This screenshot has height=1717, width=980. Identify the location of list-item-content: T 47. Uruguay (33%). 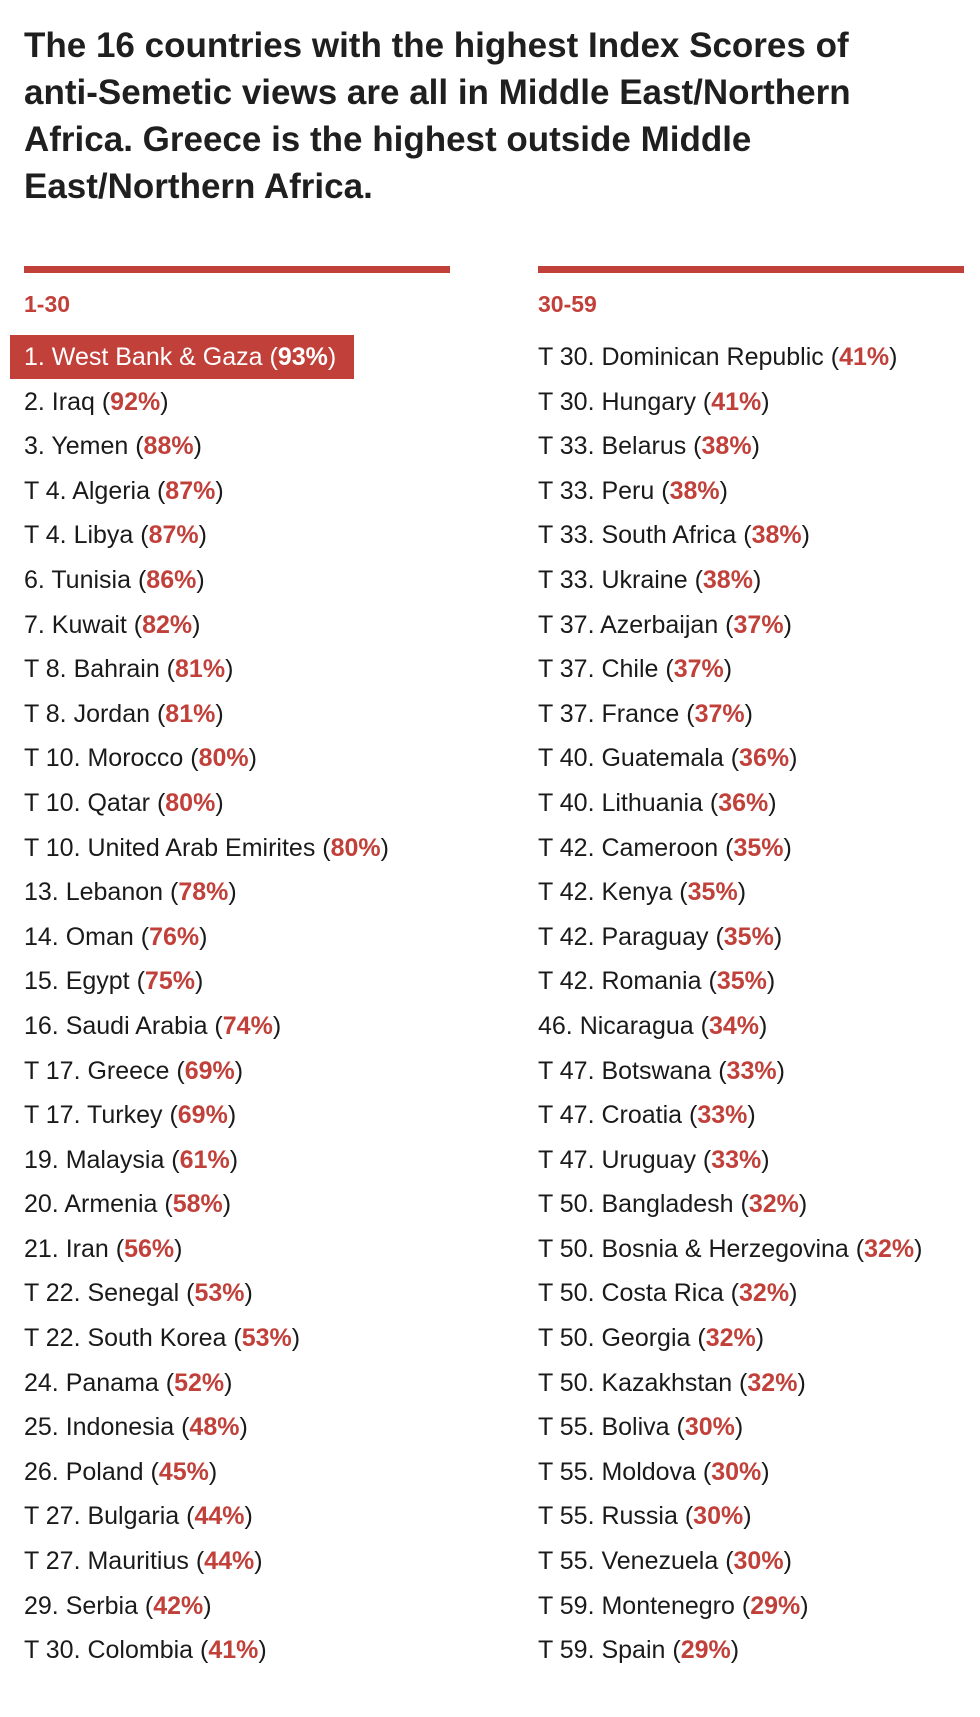
(654, 1159).